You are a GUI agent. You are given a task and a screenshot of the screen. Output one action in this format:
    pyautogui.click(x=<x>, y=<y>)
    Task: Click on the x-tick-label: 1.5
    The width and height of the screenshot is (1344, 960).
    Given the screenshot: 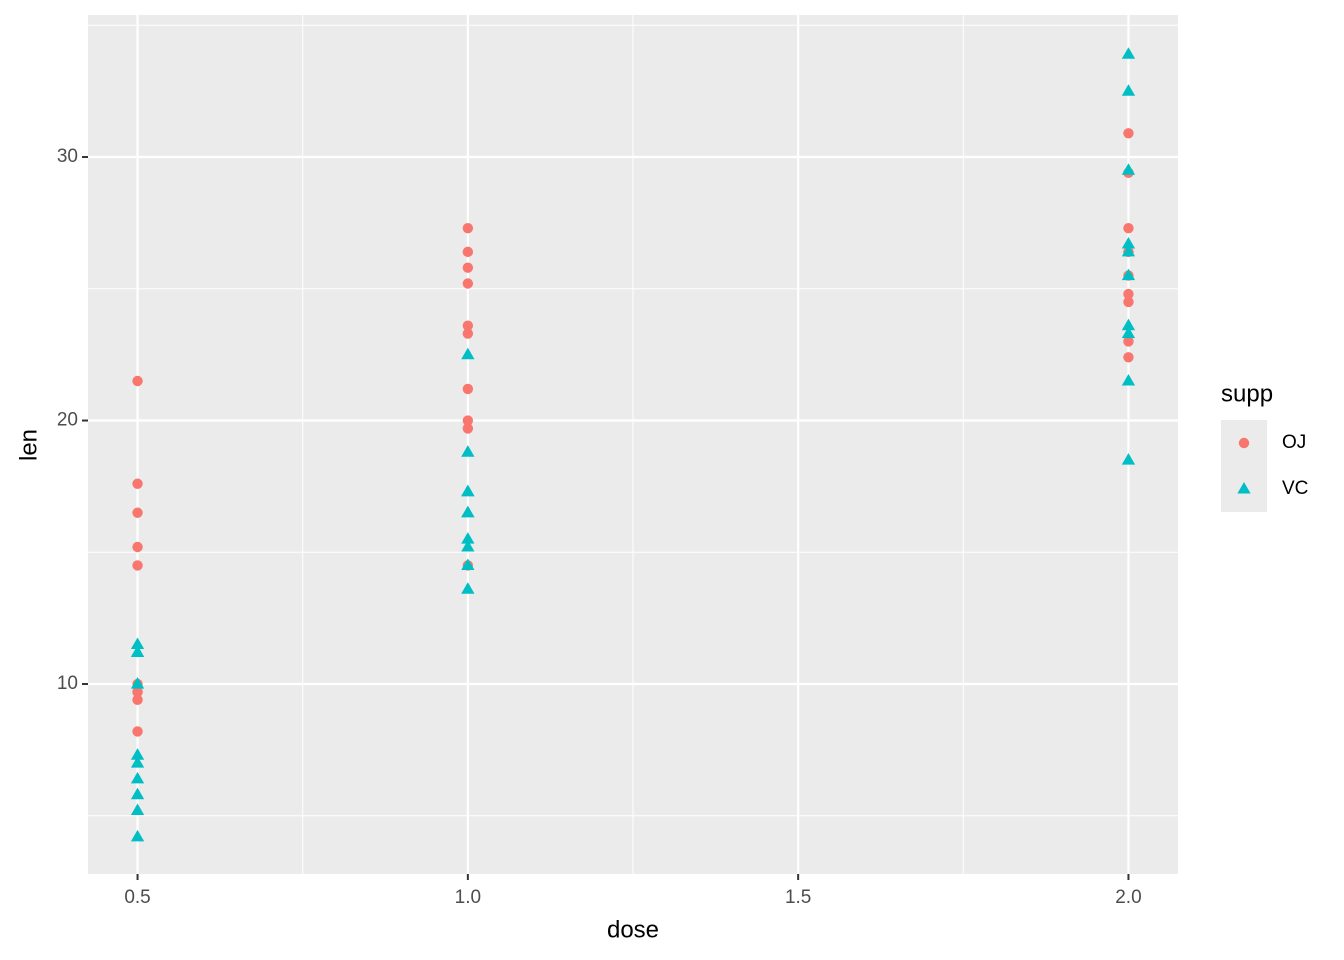 What is the action you would take?
    pyautogui.click(x=798, y=897)
    